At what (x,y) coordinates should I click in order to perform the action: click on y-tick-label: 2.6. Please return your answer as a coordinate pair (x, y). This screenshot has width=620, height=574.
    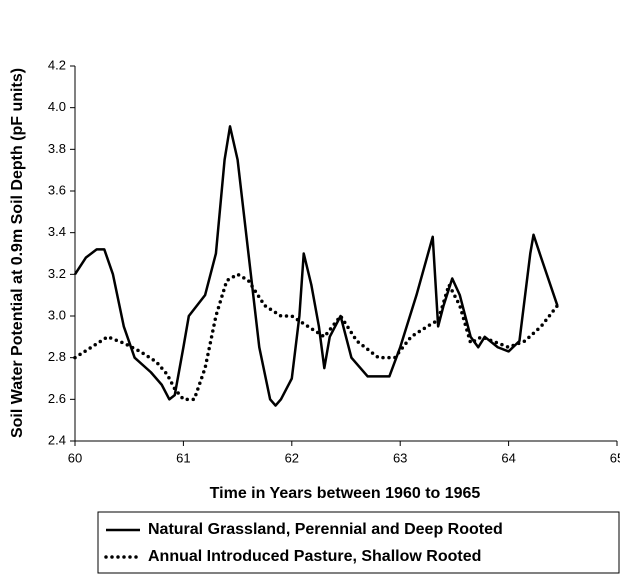
    Looking at the image, I should click on (57, 398).